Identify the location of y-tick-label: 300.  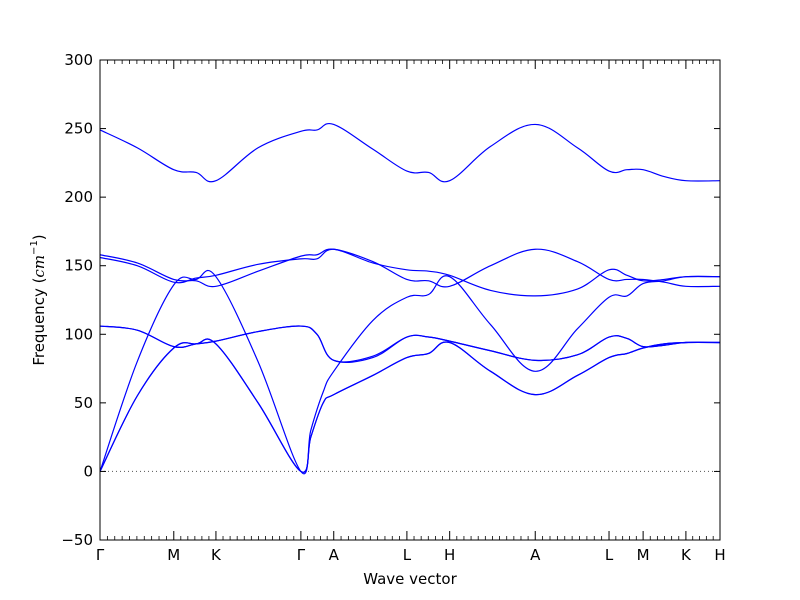
(78, 60).